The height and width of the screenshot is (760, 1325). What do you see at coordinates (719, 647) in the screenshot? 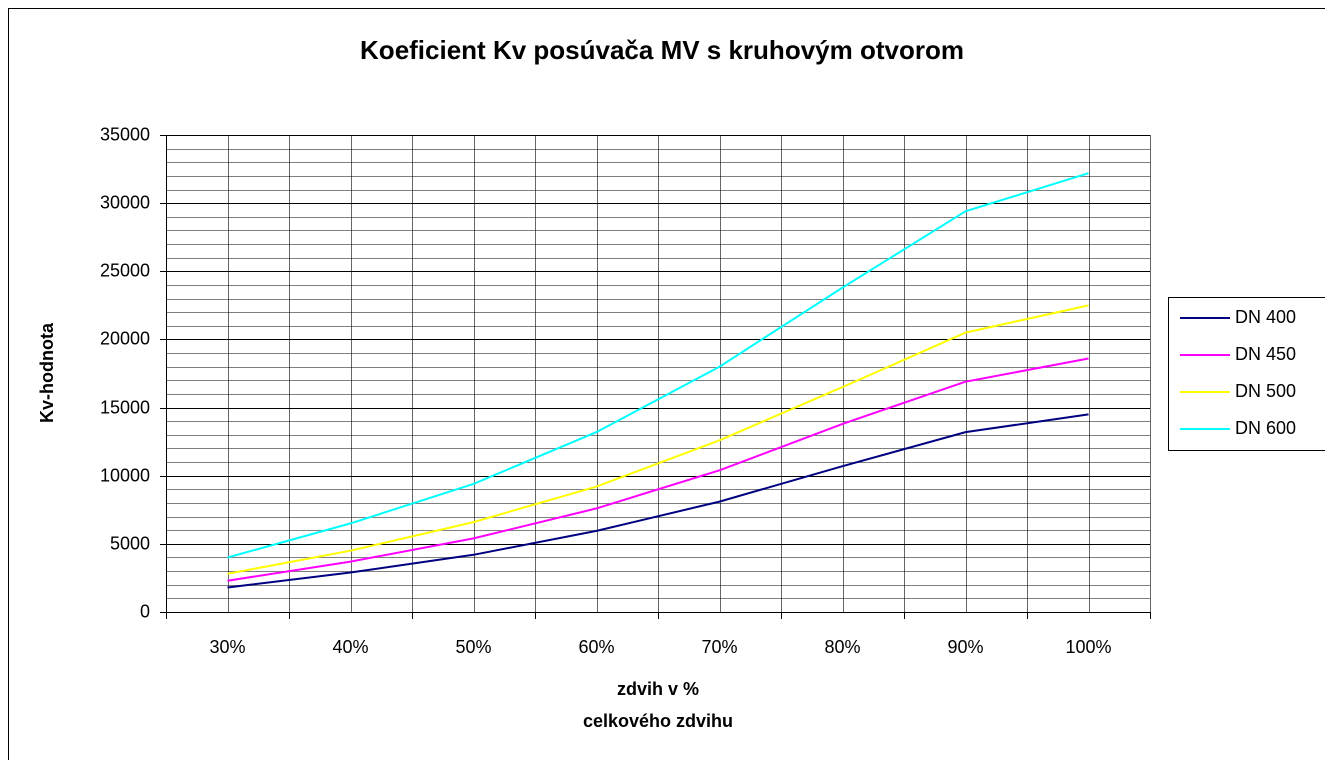
I see `x-tick-label: 70%` at bounding box center [719, 647].